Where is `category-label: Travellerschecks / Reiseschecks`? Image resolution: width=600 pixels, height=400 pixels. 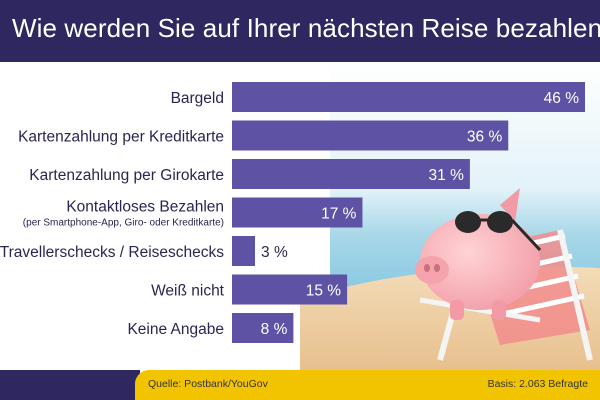 category-label: Travellerschecks / Reiseschecks is located at coordinates (112, 252).